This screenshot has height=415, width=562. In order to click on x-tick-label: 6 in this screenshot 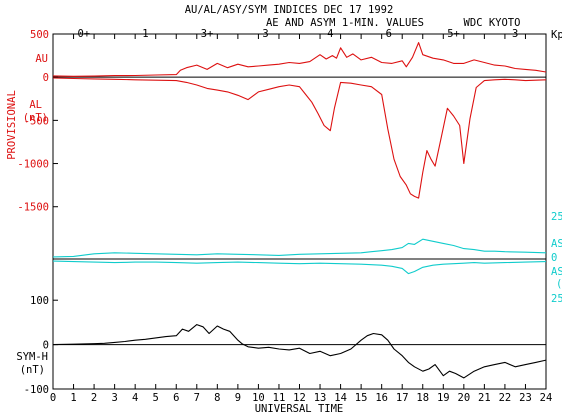, I will do `click(176, 398)`.